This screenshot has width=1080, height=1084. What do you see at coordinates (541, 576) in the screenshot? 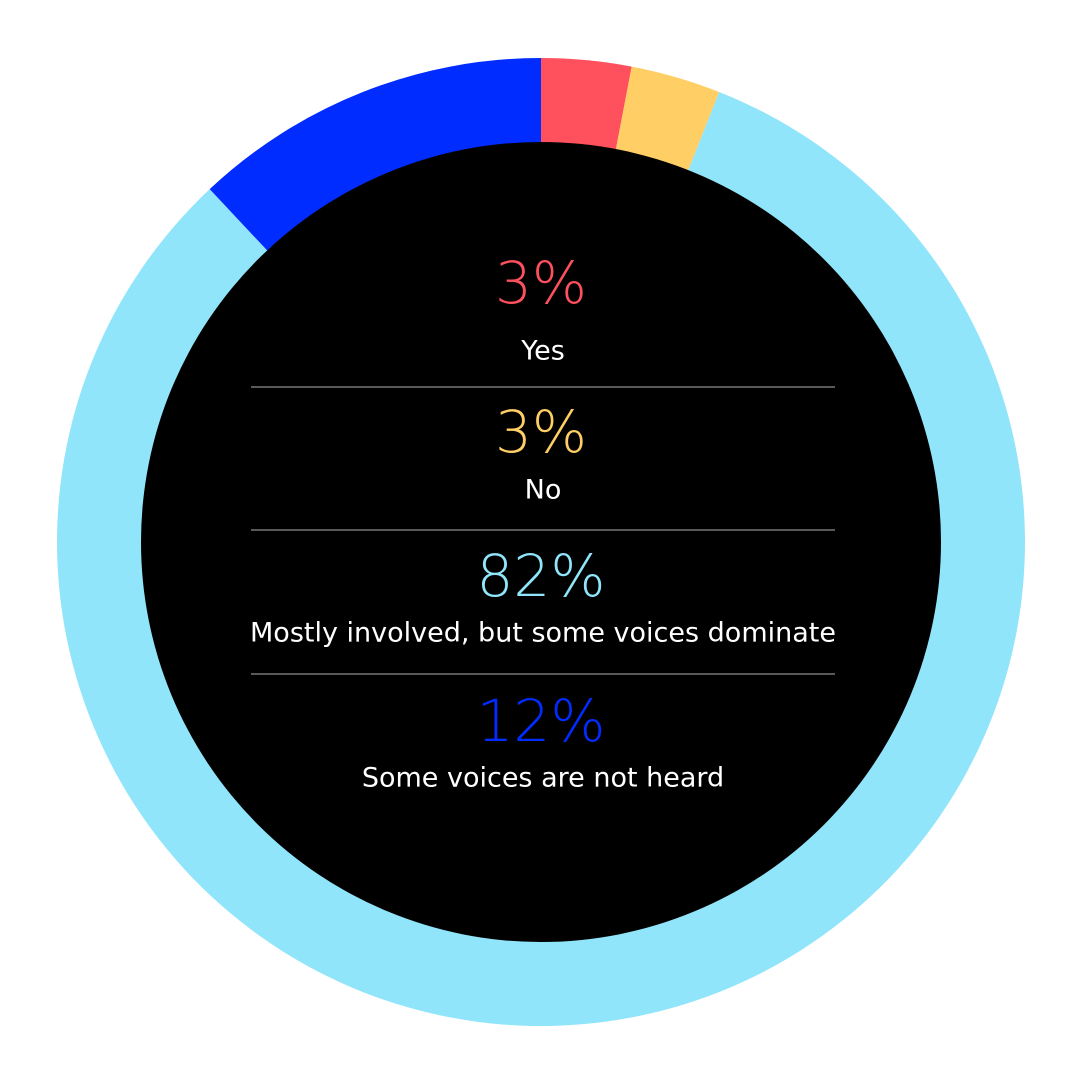
I see `value-label: 82%` at bounding box center [541, 576].